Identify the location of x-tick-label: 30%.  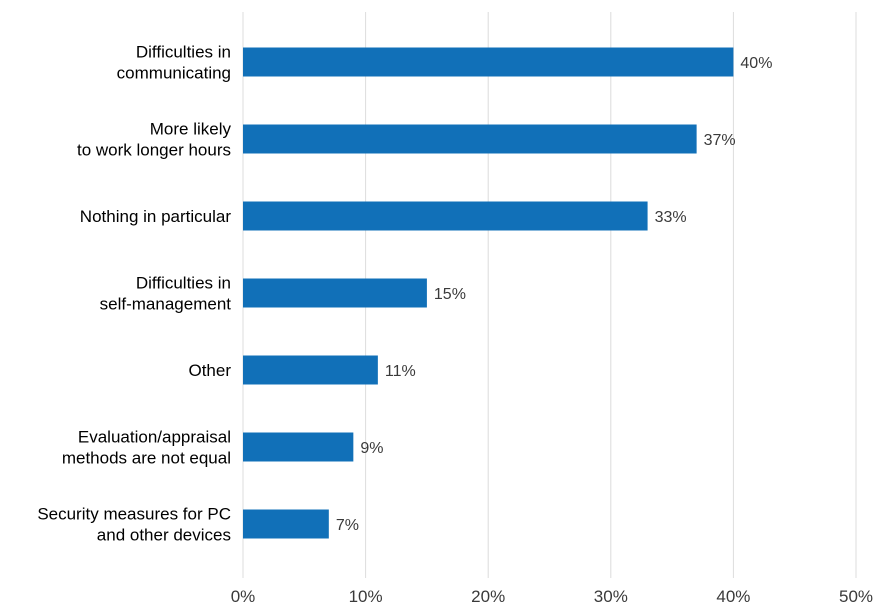
(611, 596).